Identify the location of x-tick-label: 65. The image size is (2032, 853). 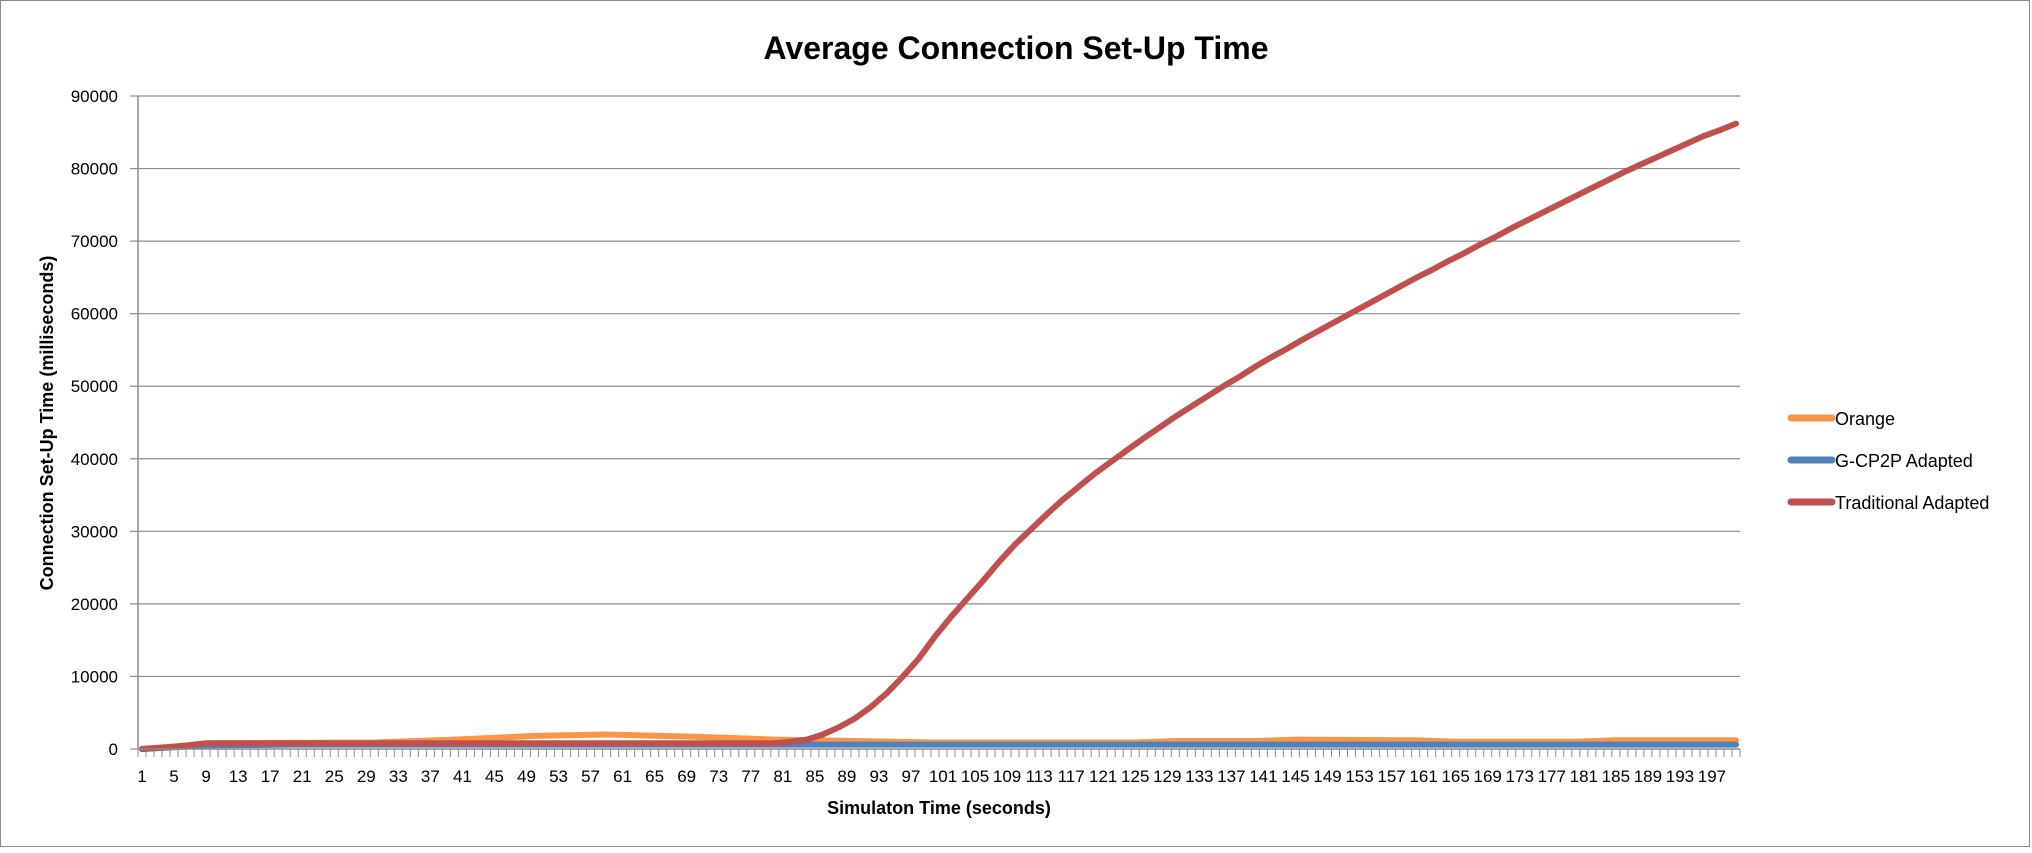
(654, 776).